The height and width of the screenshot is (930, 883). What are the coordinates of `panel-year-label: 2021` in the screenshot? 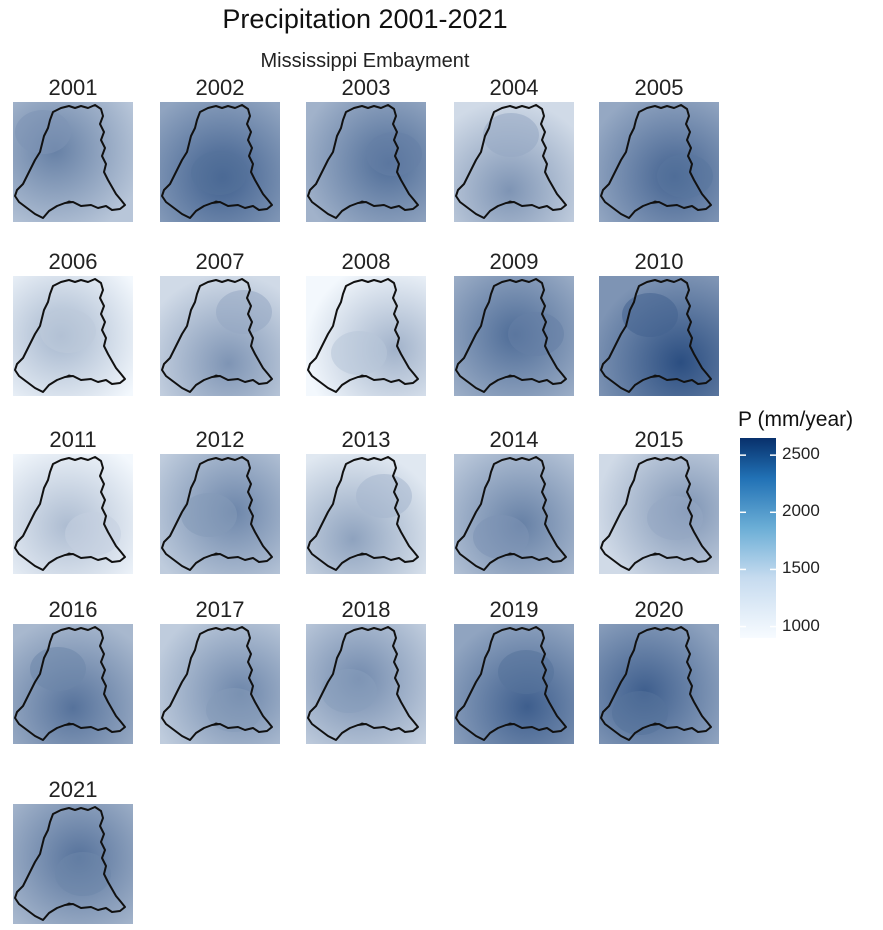 It's located at (73, 789).